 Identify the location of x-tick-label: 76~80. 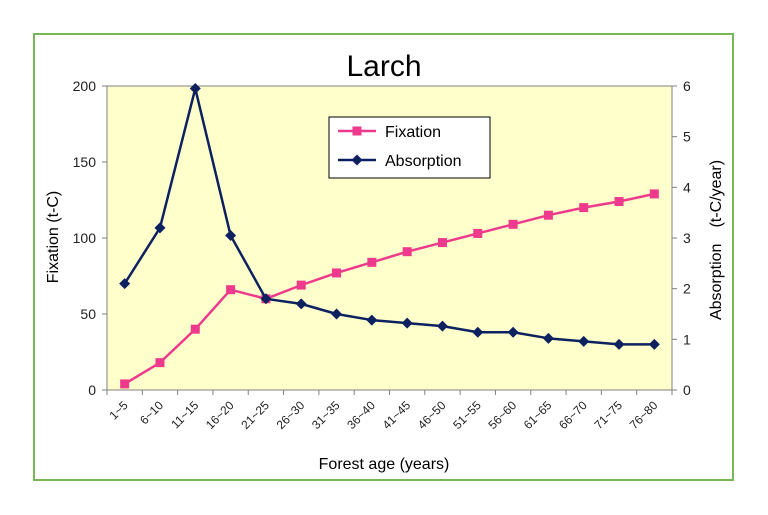
(644, 415).